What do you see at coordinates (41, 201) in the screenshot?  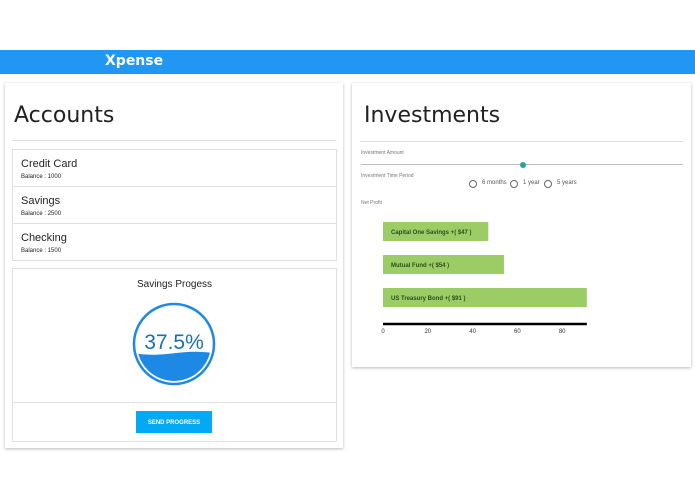 I see `account-name: Savings` at bounding box center [41, 201].